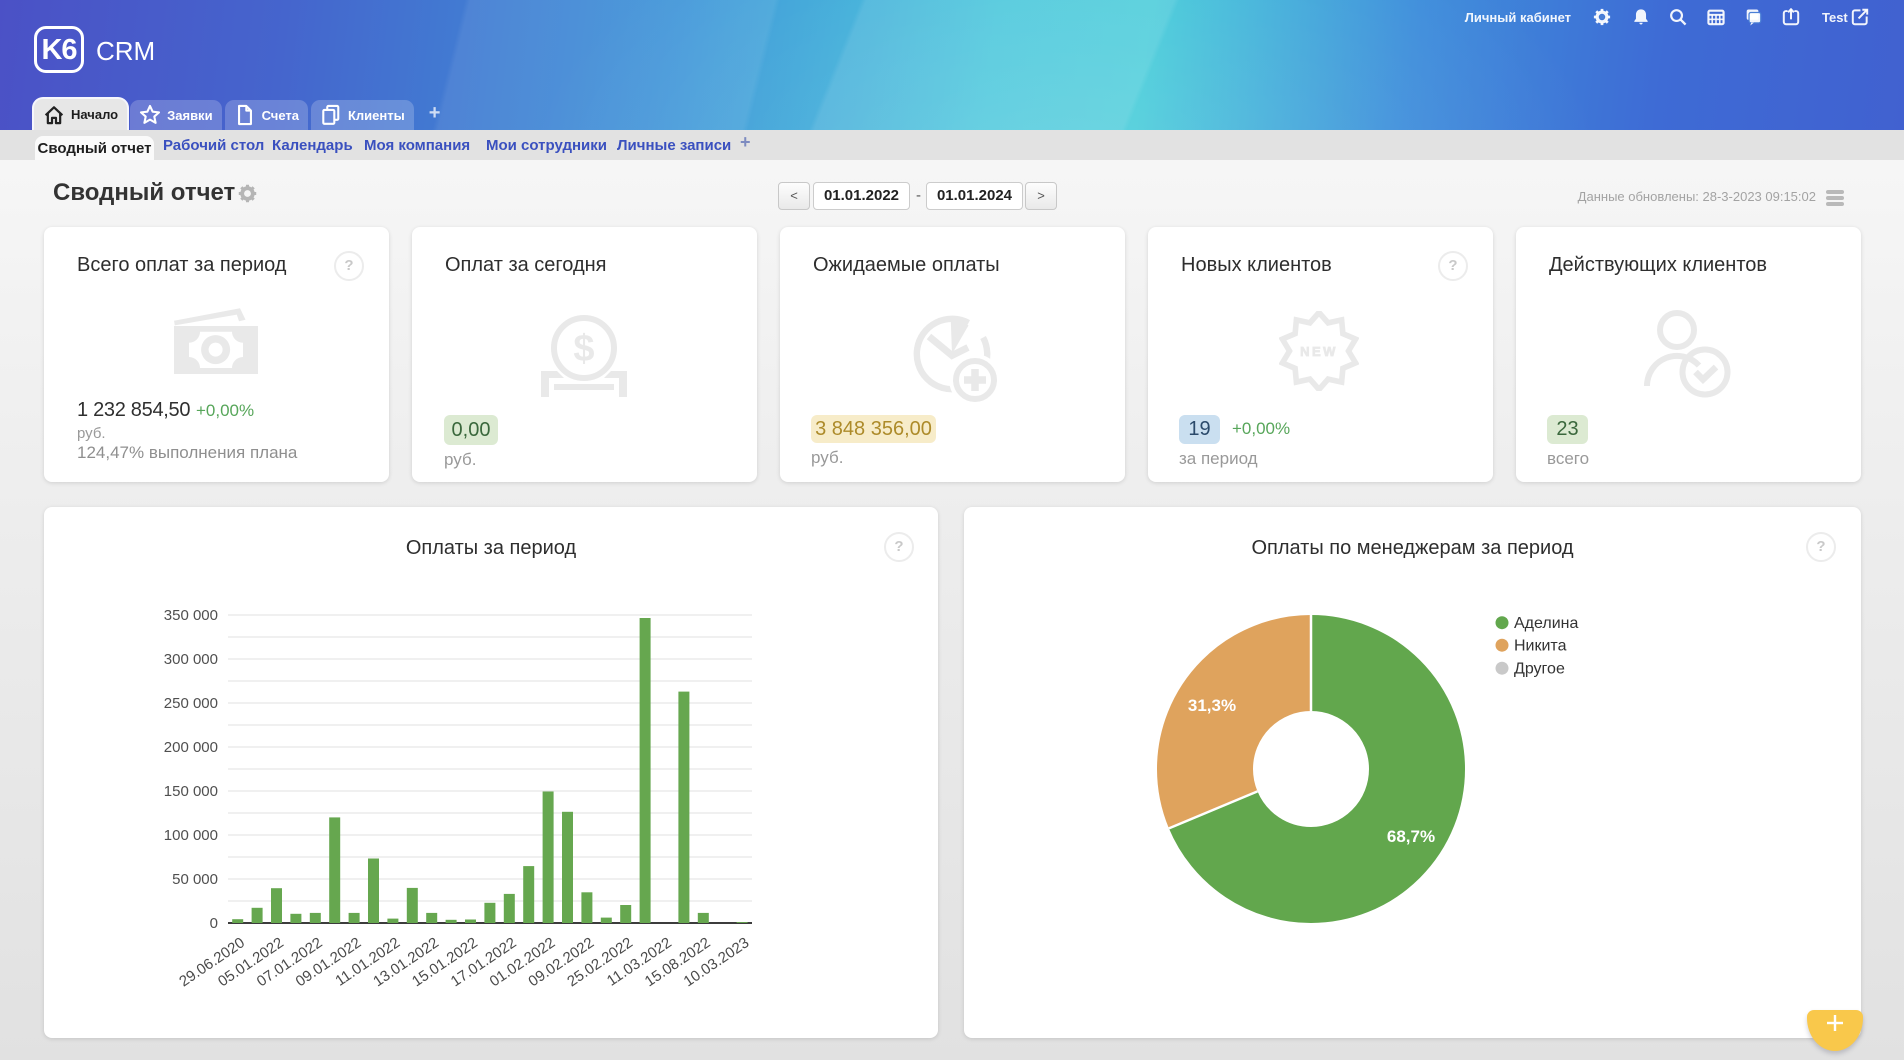  I want to click on svg-text: Никита, so click(1540, 646).